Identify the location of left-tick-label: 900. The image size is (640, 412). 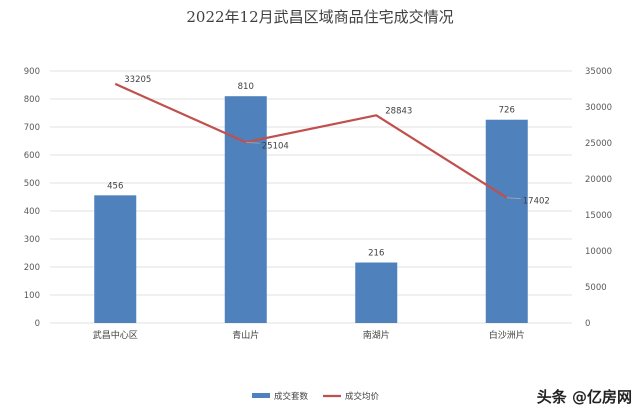
(32, 72).